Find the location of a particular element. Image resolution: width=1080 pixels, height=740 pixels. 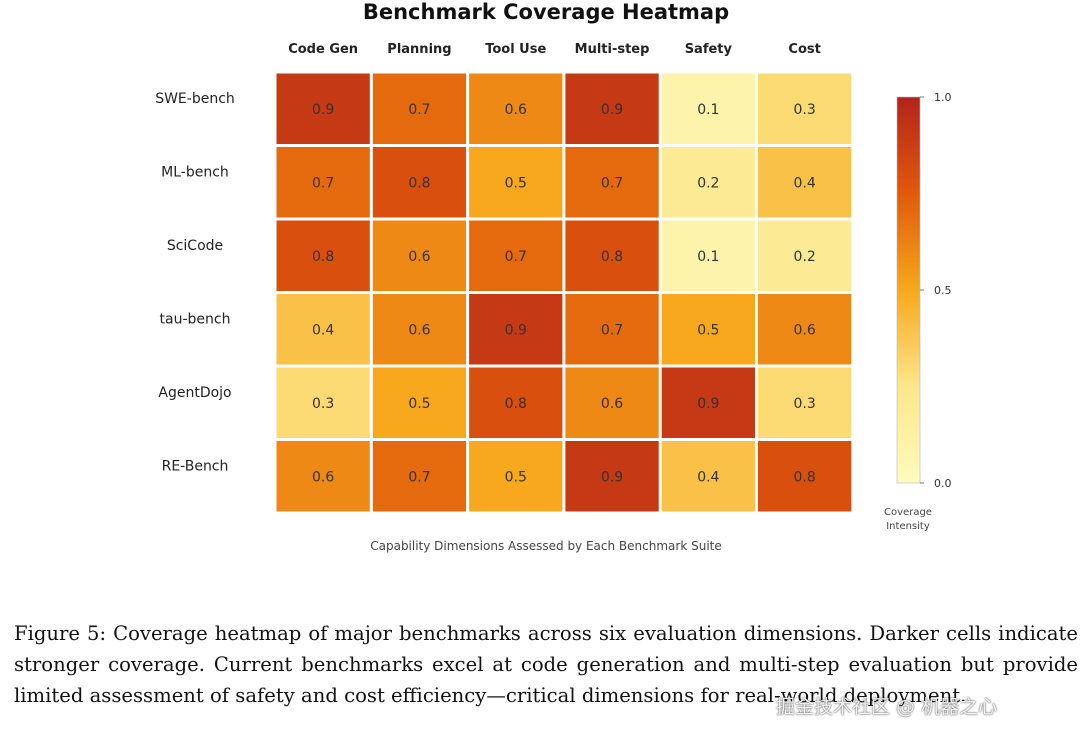

colorbar: 1.0 0.5 0.0 Coverage Intensity is located at coordinates (917, 311).